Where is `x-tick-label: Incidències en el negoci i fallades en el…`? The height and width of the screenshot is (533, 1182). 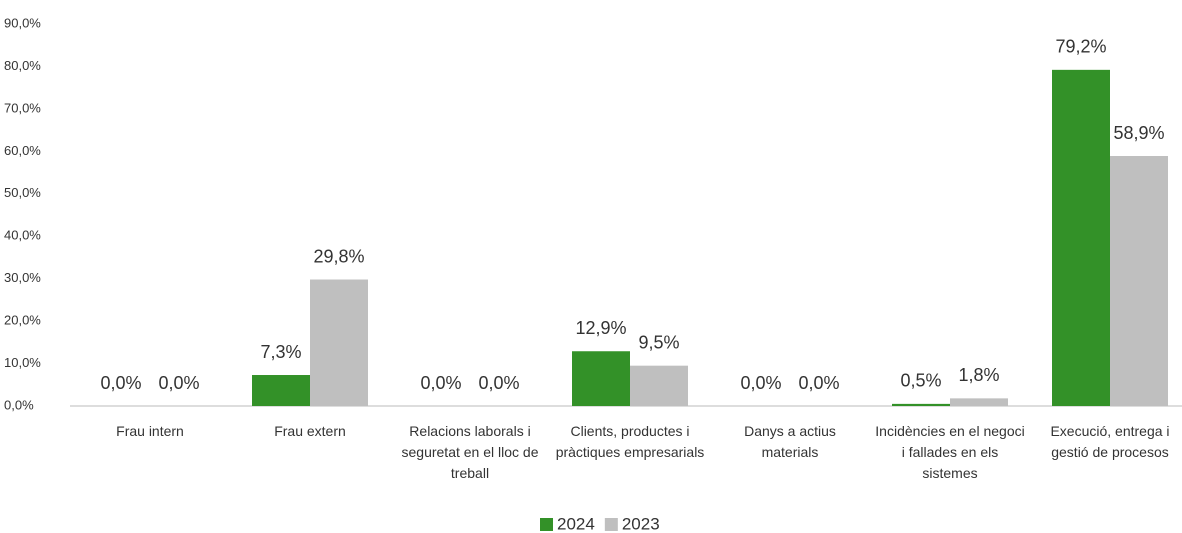 x-tick-label: Incidències en el negoci i fallades en el… is located at coordinates (949, 452).